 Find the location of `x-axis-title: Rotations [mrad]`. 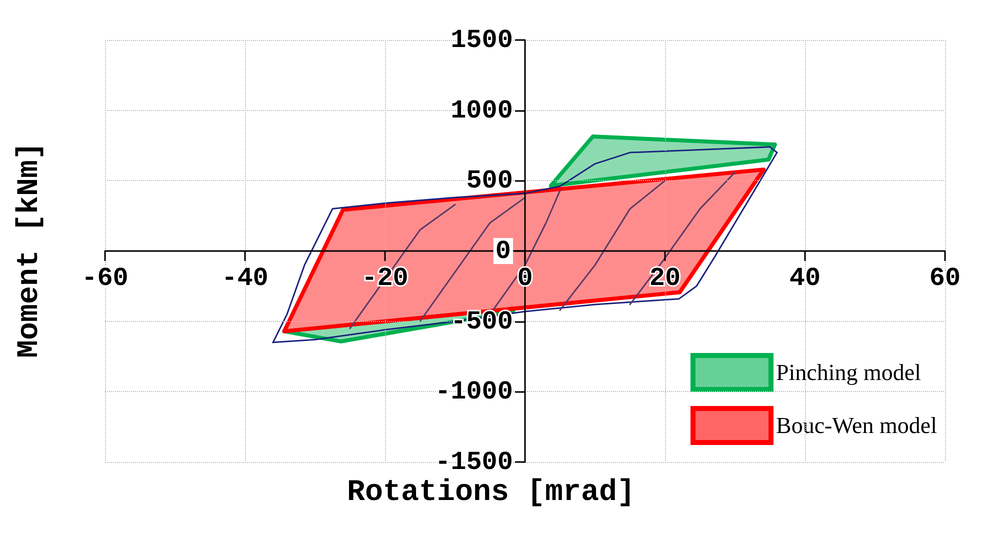

x-axis-title: Rotations [mrad] is located at coordinates (491, 493).